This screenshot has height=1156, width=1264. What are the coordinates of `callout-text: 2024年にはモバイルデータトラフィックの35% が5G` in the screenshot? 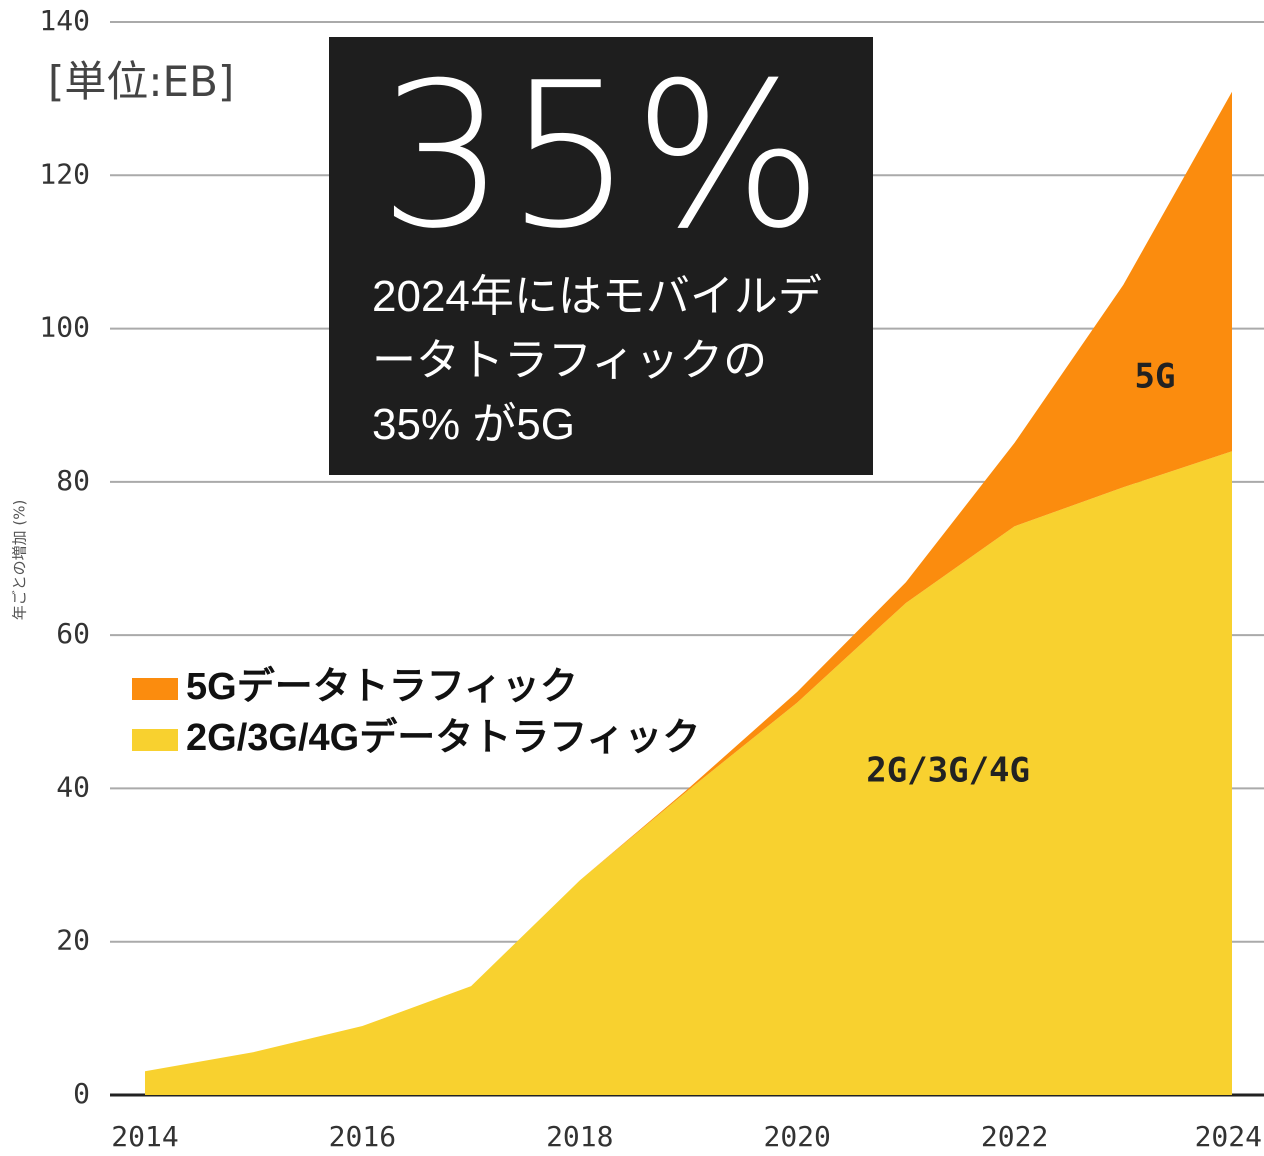 It's located at (597, 360).